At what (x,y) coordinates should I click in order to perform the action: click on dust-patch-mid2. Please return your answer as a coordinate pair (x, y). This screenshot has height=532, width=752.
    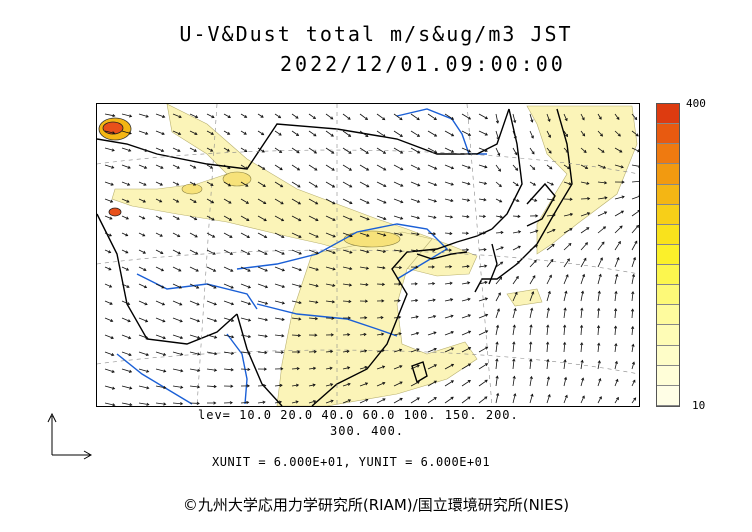
    Looking at the image, I should click on (237, 179).